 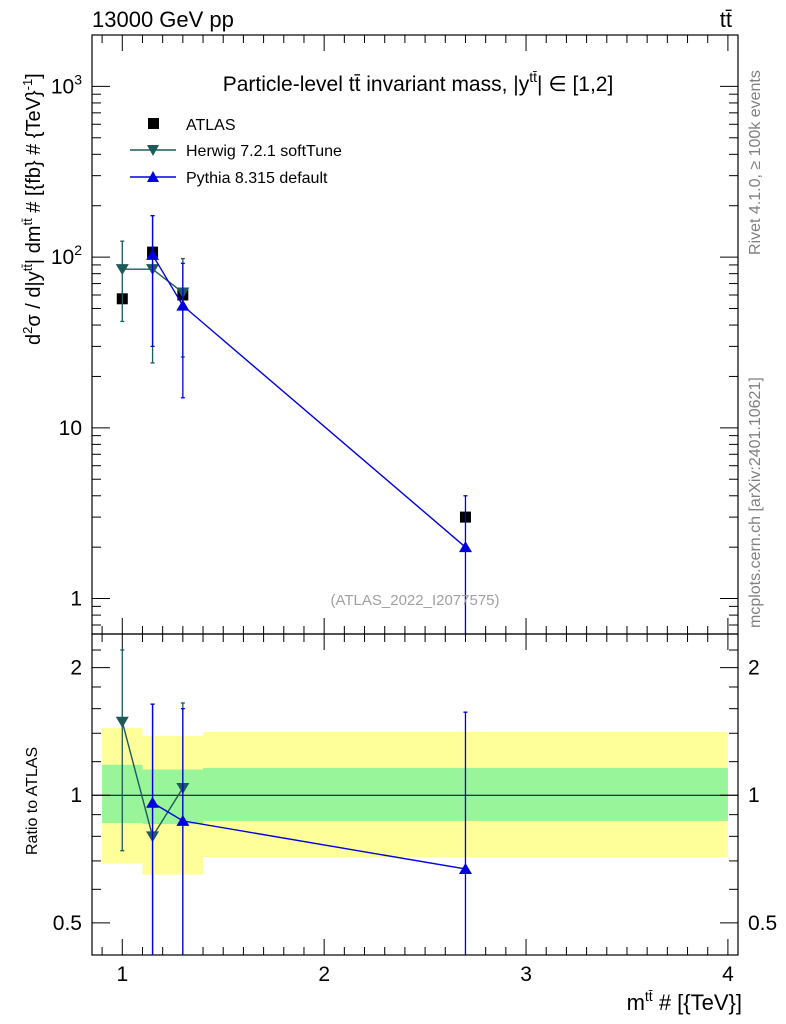 I want to click on main-y-tick-label: 10³, so click(x=66, y=84).